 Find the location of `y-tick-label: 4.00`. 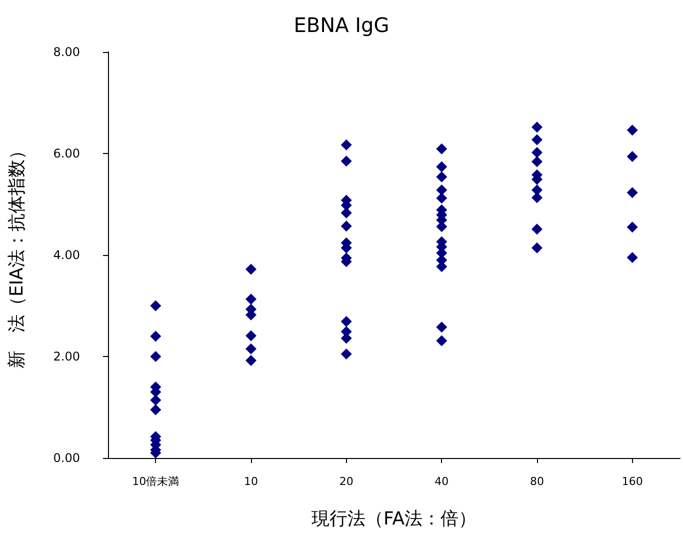

y-tick-label: 4.00 is located at coordinates (66, 255).